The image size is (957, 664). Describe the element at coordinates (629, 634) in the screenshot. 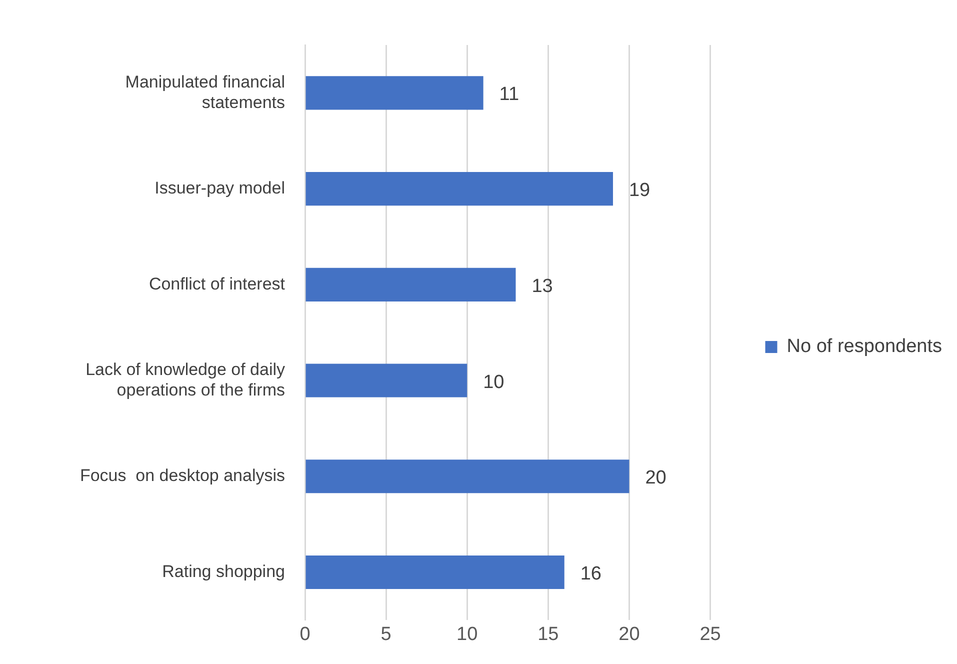

I see `x-tick-label: 20` at that location.